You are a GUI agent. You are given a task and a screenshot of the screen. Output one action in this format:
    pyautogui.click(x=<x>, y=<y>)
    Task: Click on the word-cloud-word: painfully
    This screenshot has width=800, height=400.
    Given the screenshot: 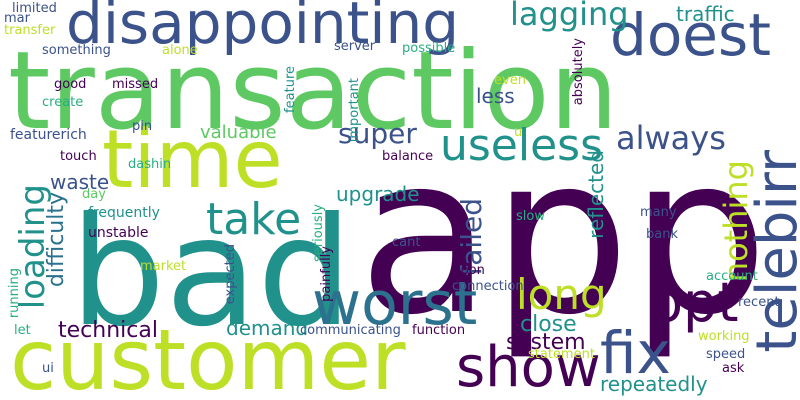 What is the action you would take?
    pyautogui.click(x=326, y=274)
    